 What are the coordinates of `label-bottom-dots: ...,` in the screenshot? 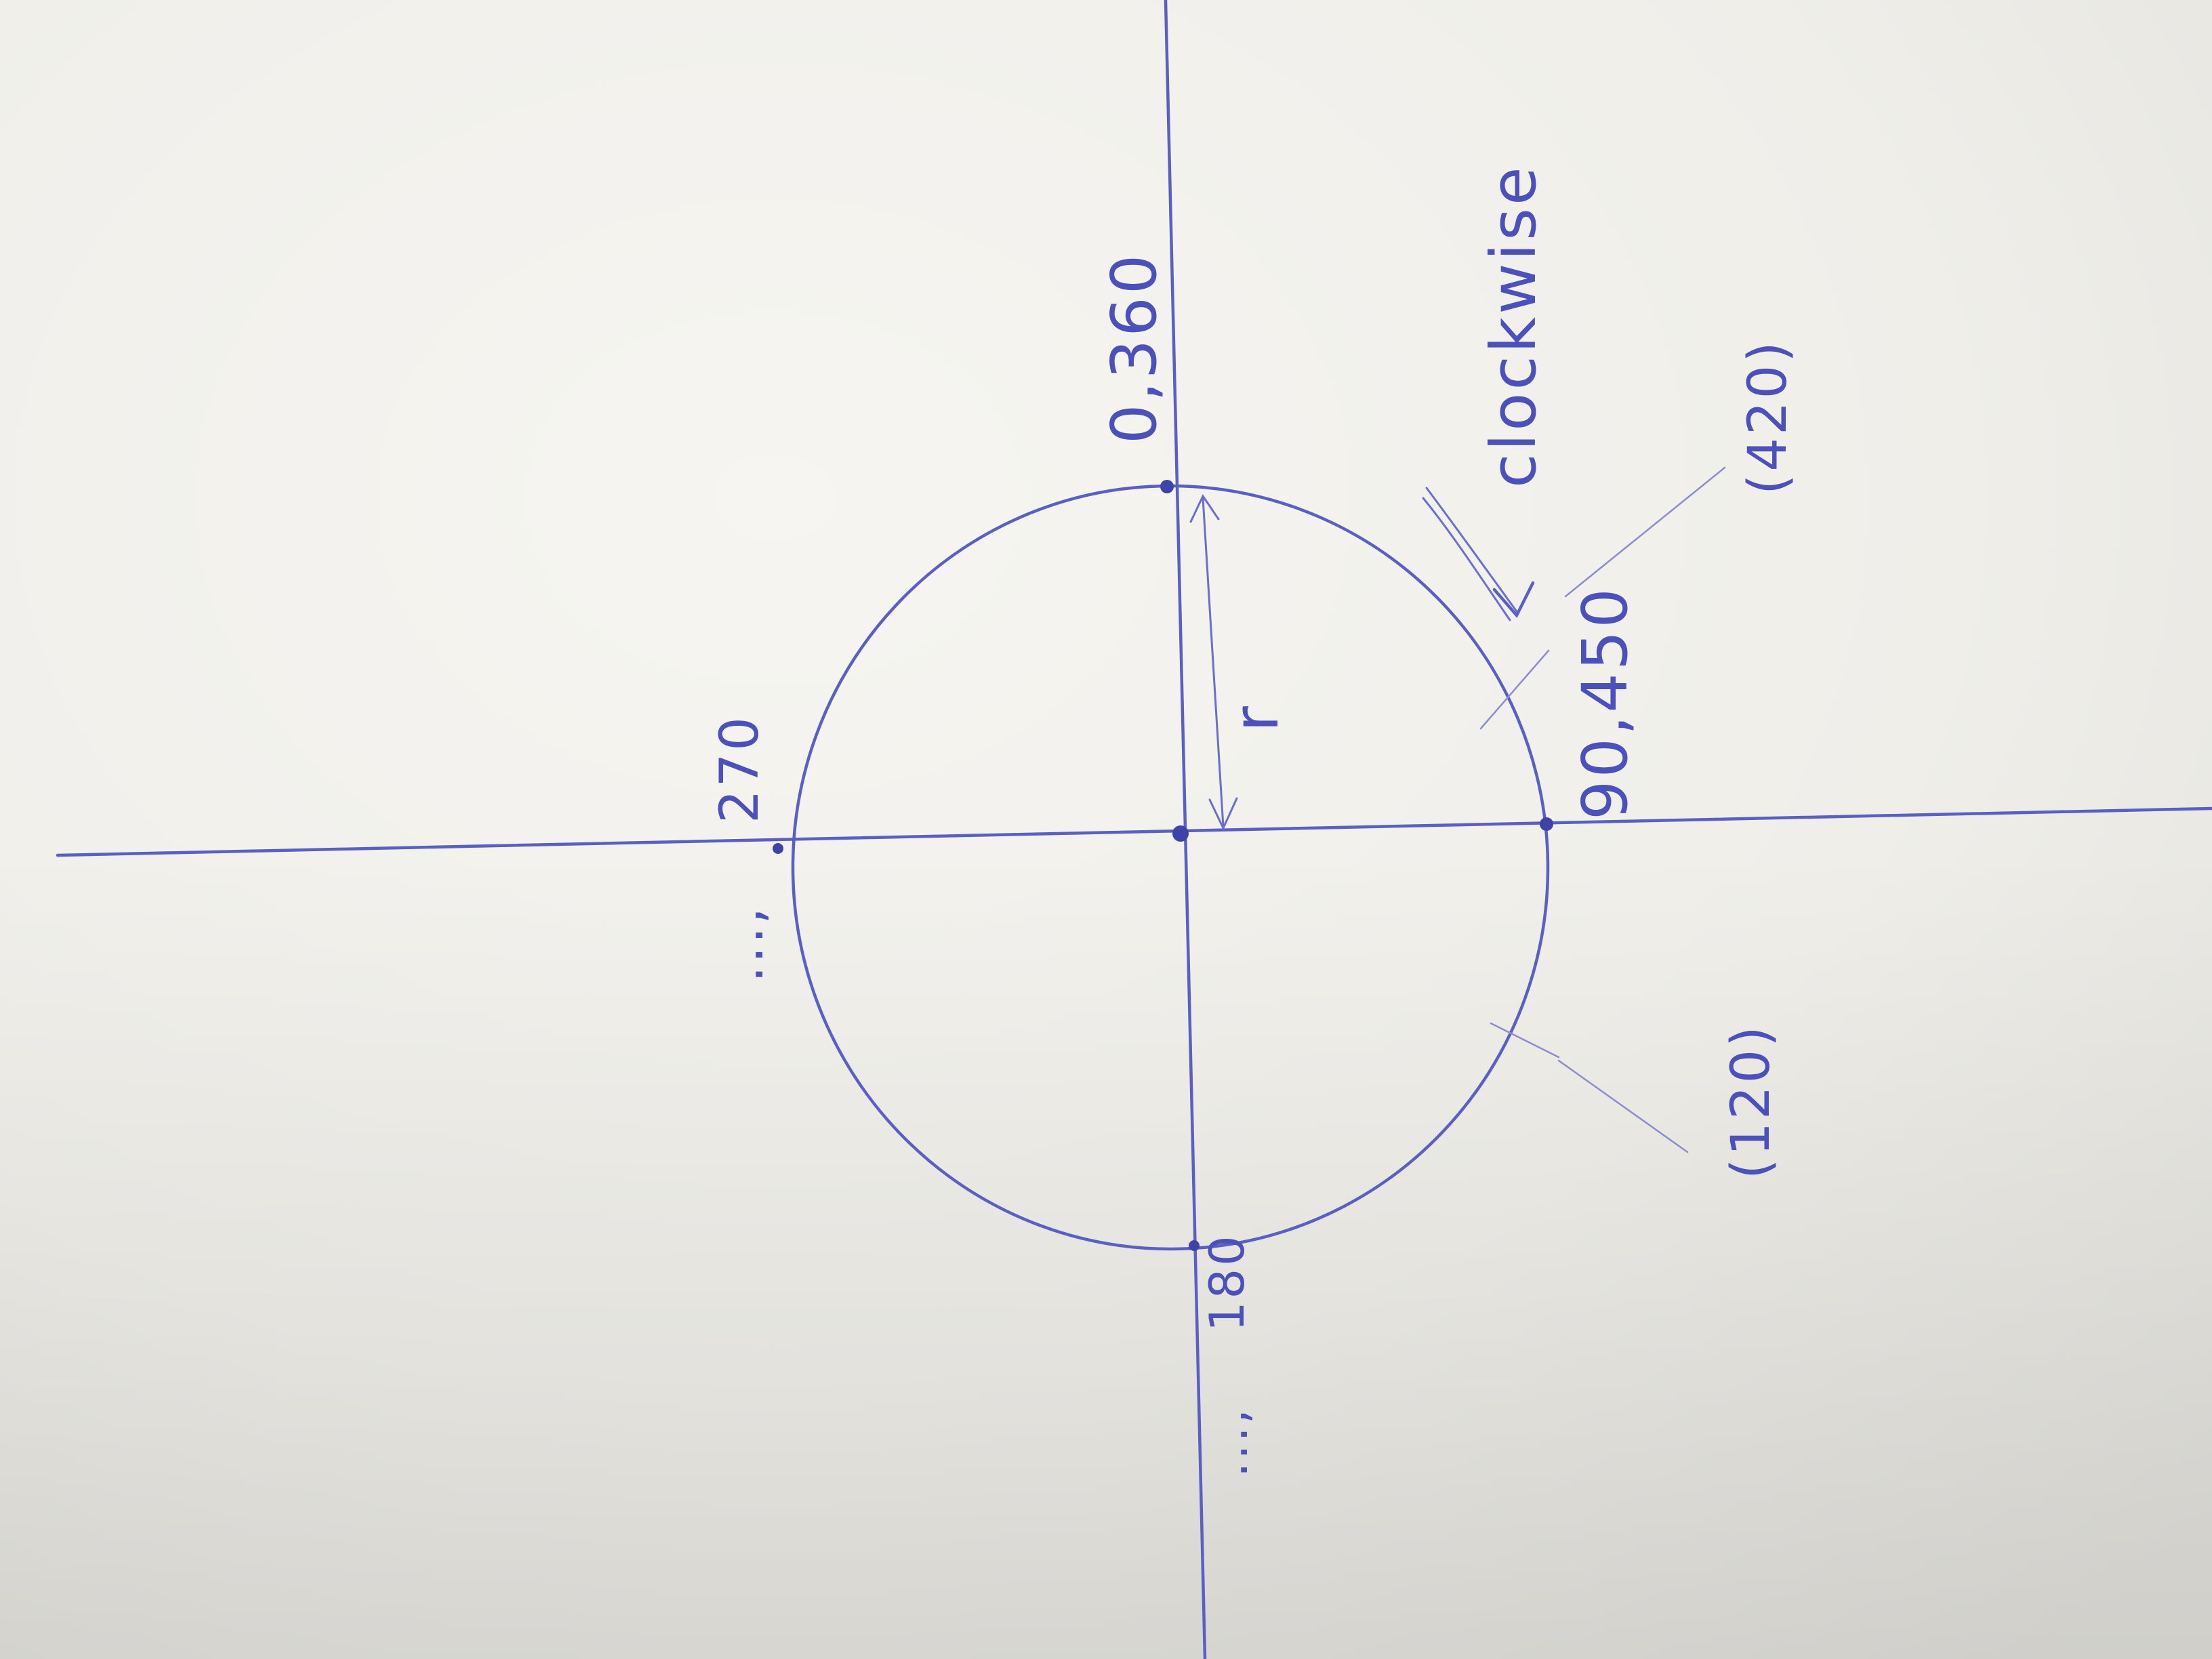 It's located at (1230, 1441).